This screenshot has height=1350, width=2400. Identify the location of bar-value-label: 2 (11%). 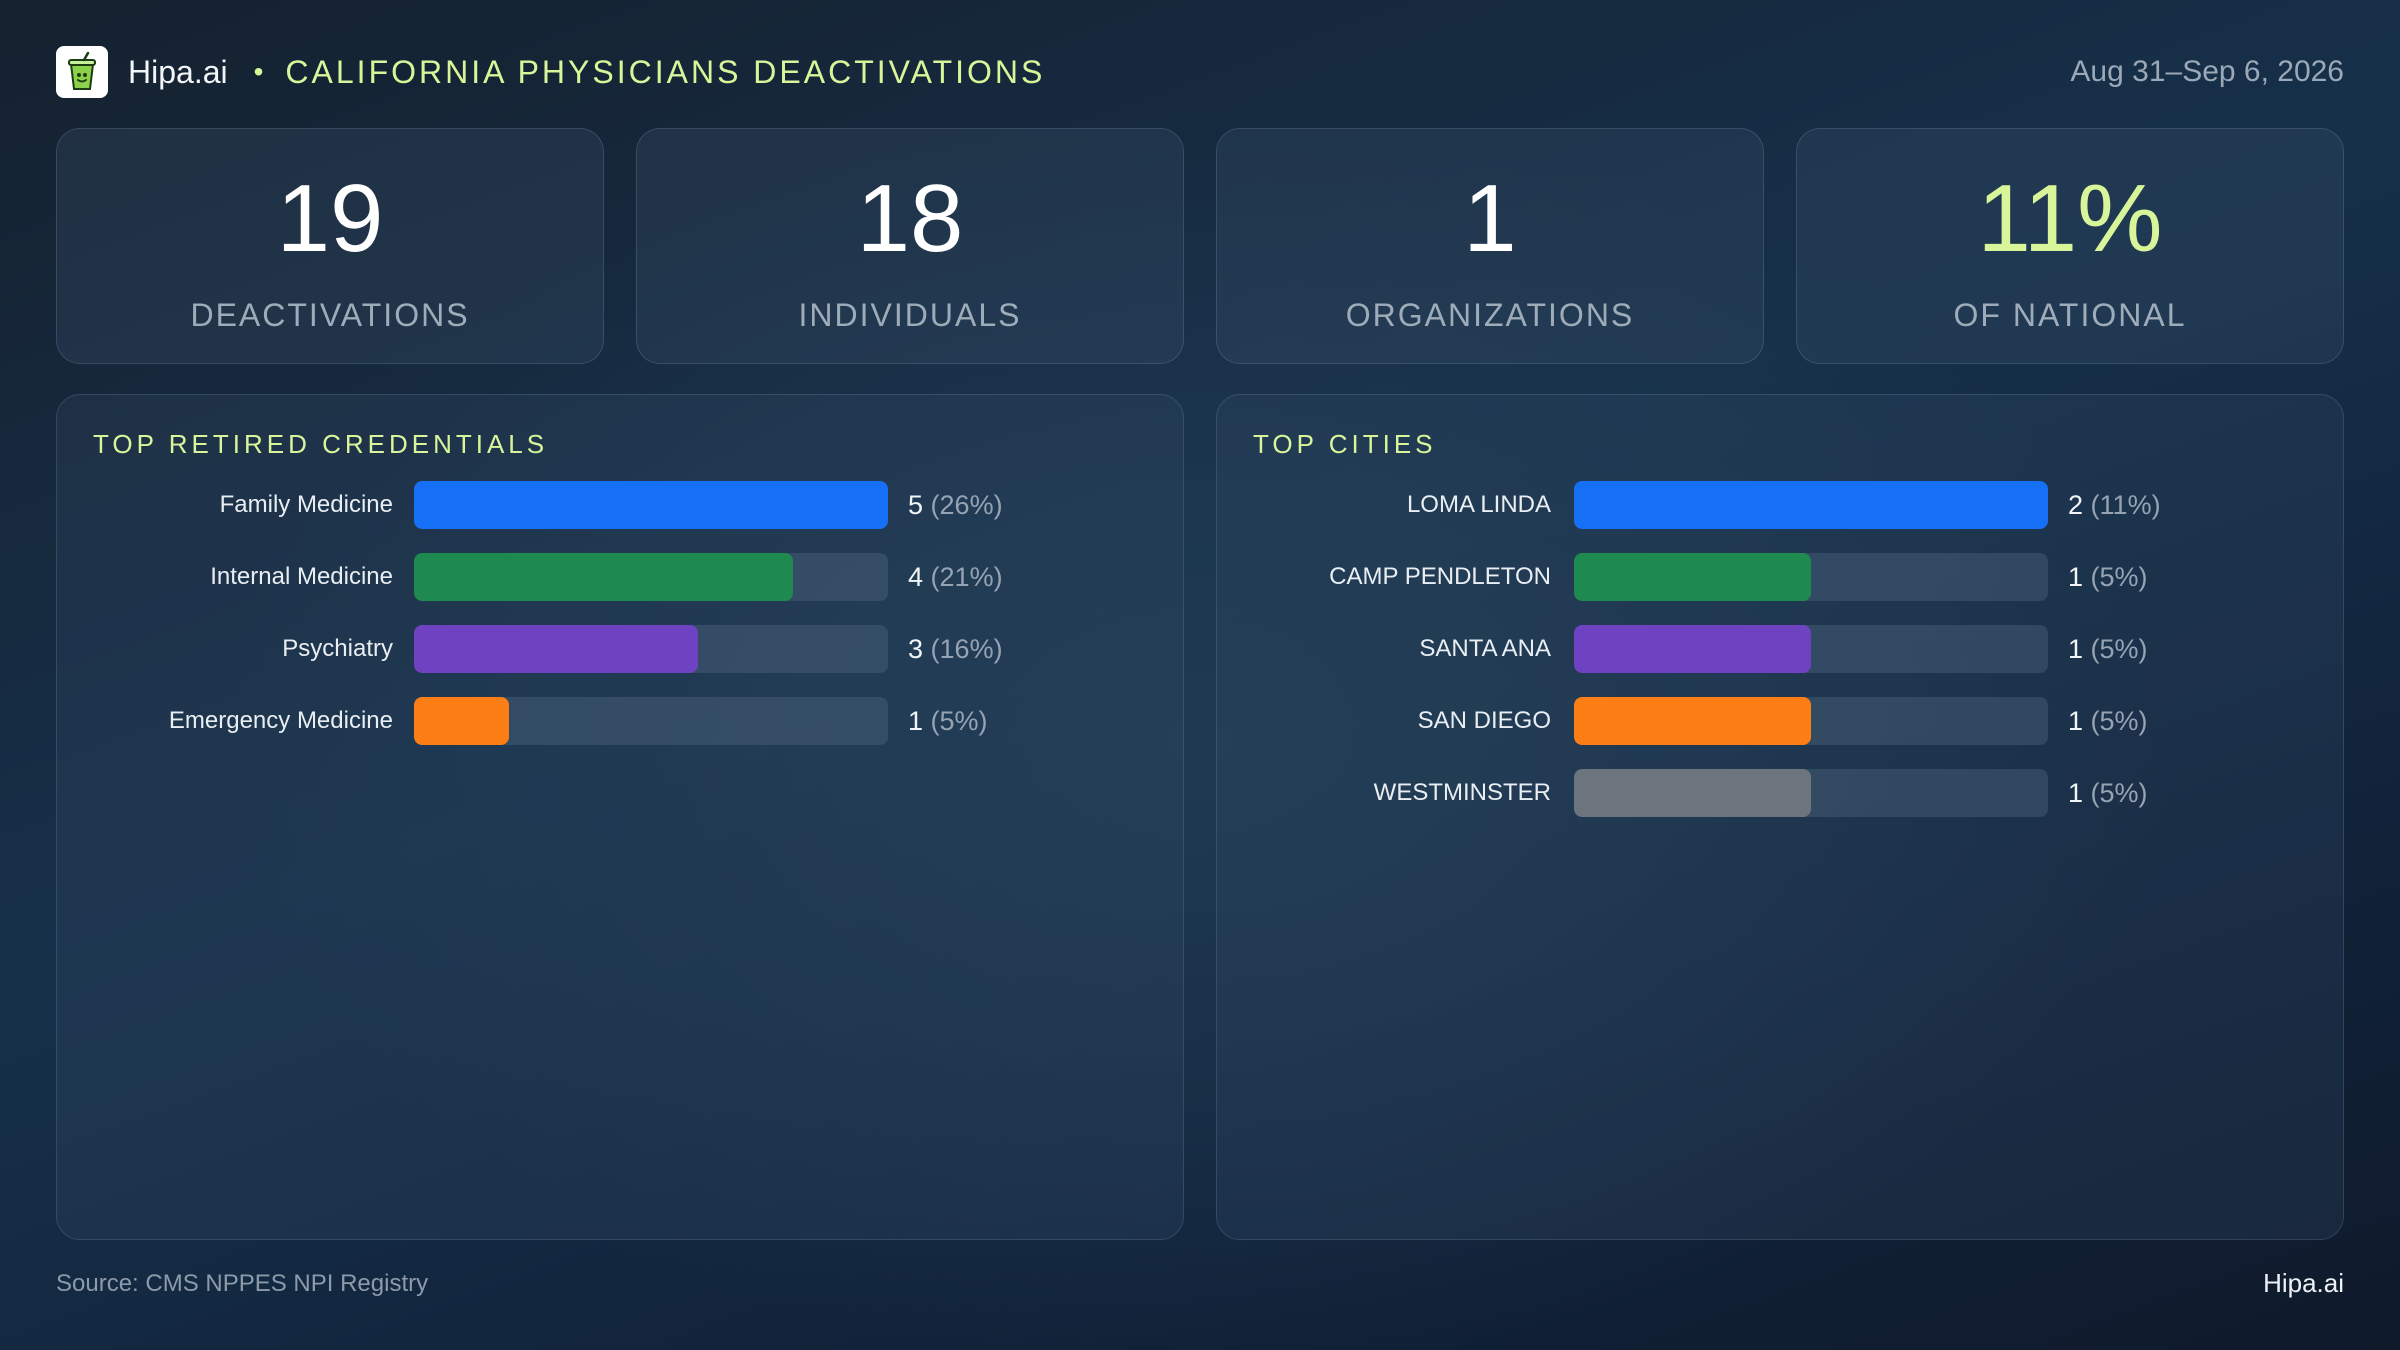
(2114, 505).